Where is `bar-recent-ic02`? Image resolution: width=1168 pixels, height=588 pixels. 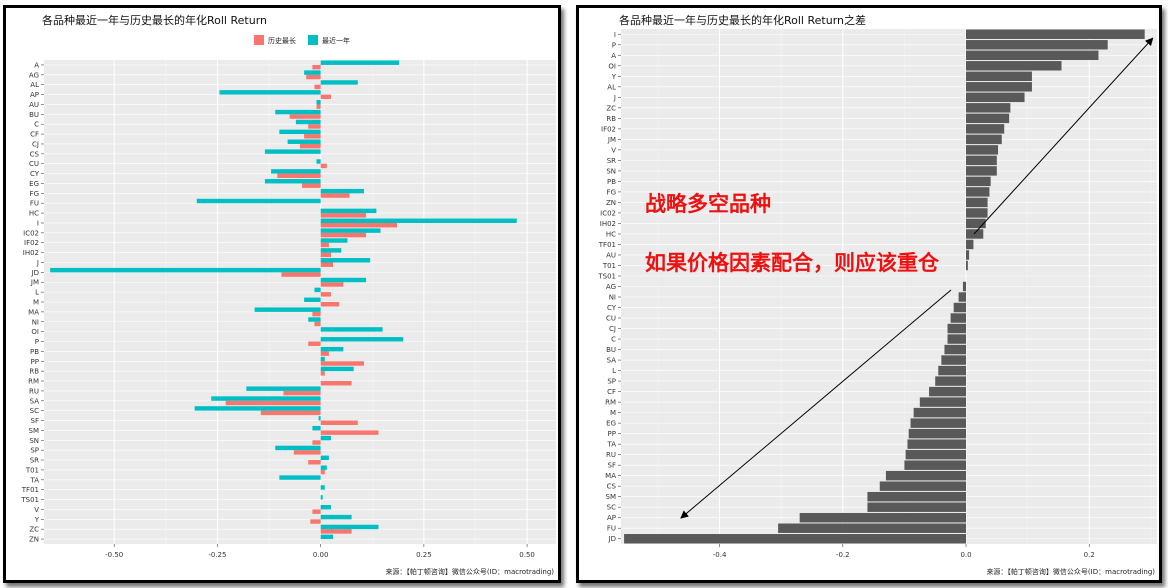 bar-recent-ic02 is located at coordinates (350, 230).